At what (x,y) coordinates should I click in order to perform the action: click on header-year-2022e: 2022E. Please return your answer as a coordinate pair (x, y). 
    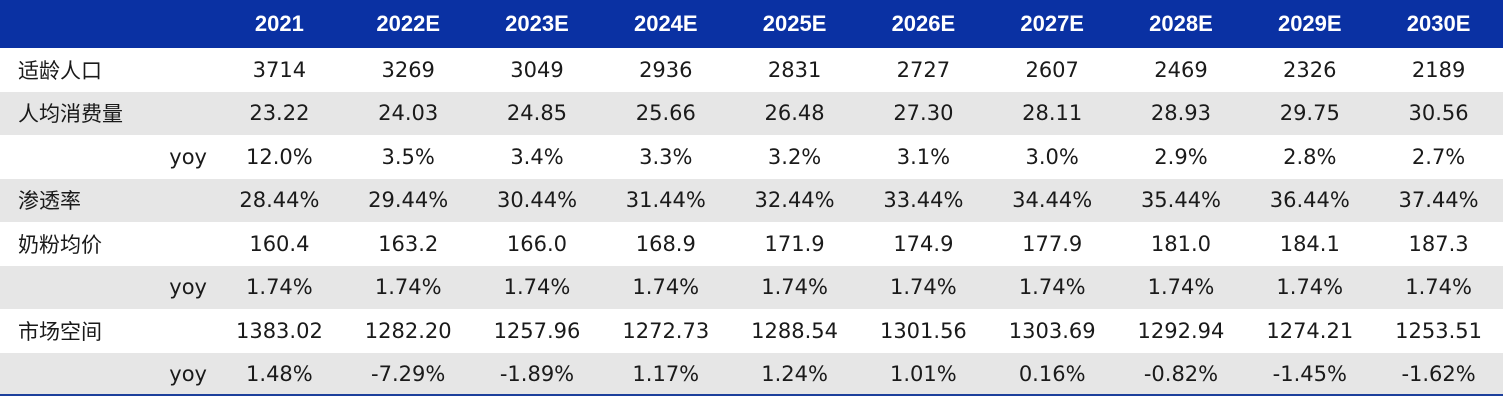
    Looking at the image, I should click on (408, 23).